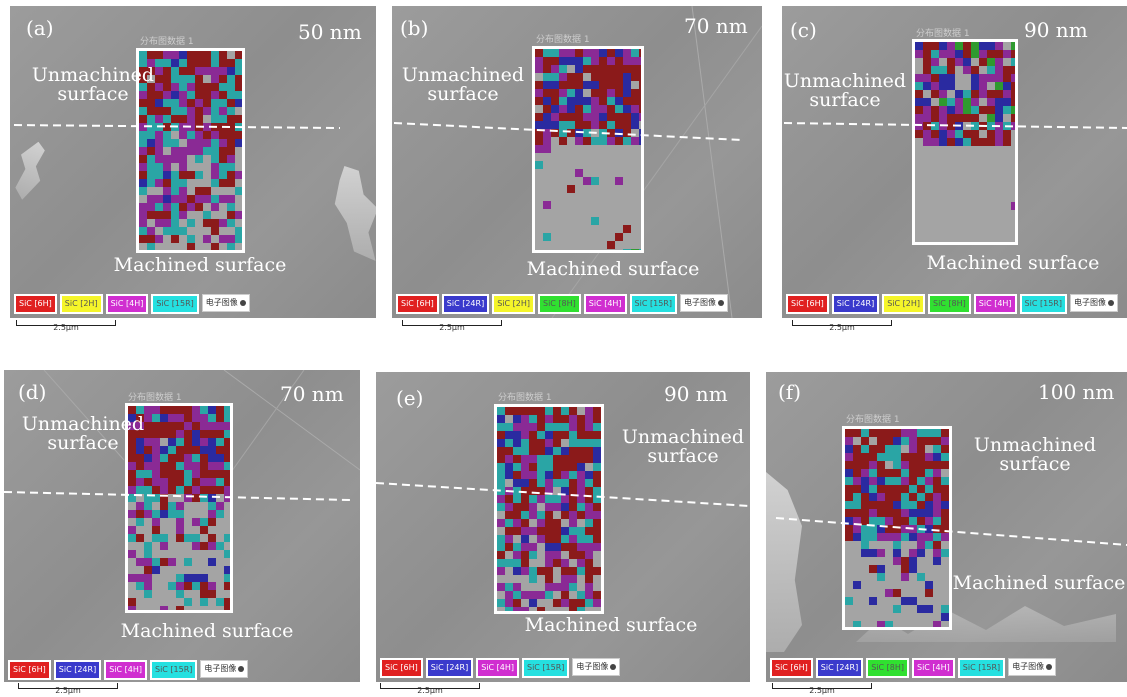  What do you see at coordinates (716, 26) in the screenshot?
I see `depth-label: 70 nm` at bounding box center [716, 26].